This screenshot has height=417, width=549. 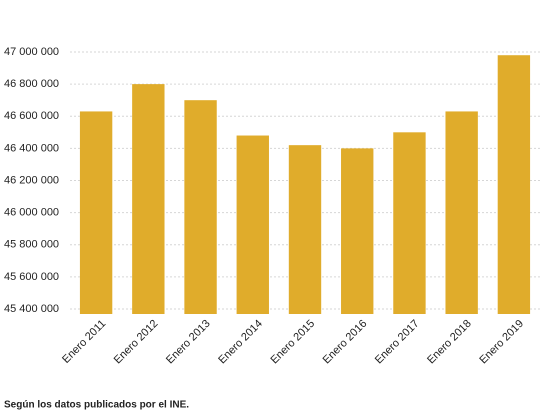 I want to click on y-tick-label: 47 000 000, so click(x=31, y=52).